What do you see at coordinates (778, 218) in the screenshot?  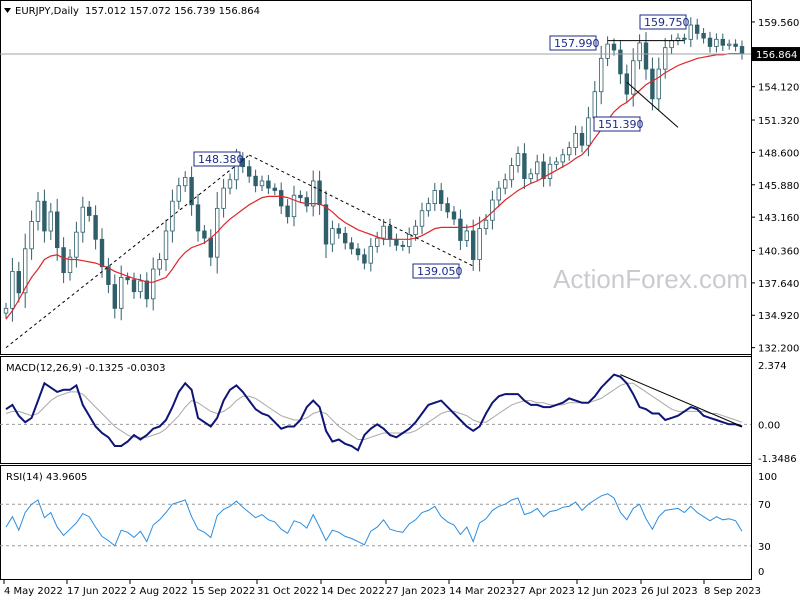 I see `price-tick-label: 143.160` at bounding box center [778, 218].